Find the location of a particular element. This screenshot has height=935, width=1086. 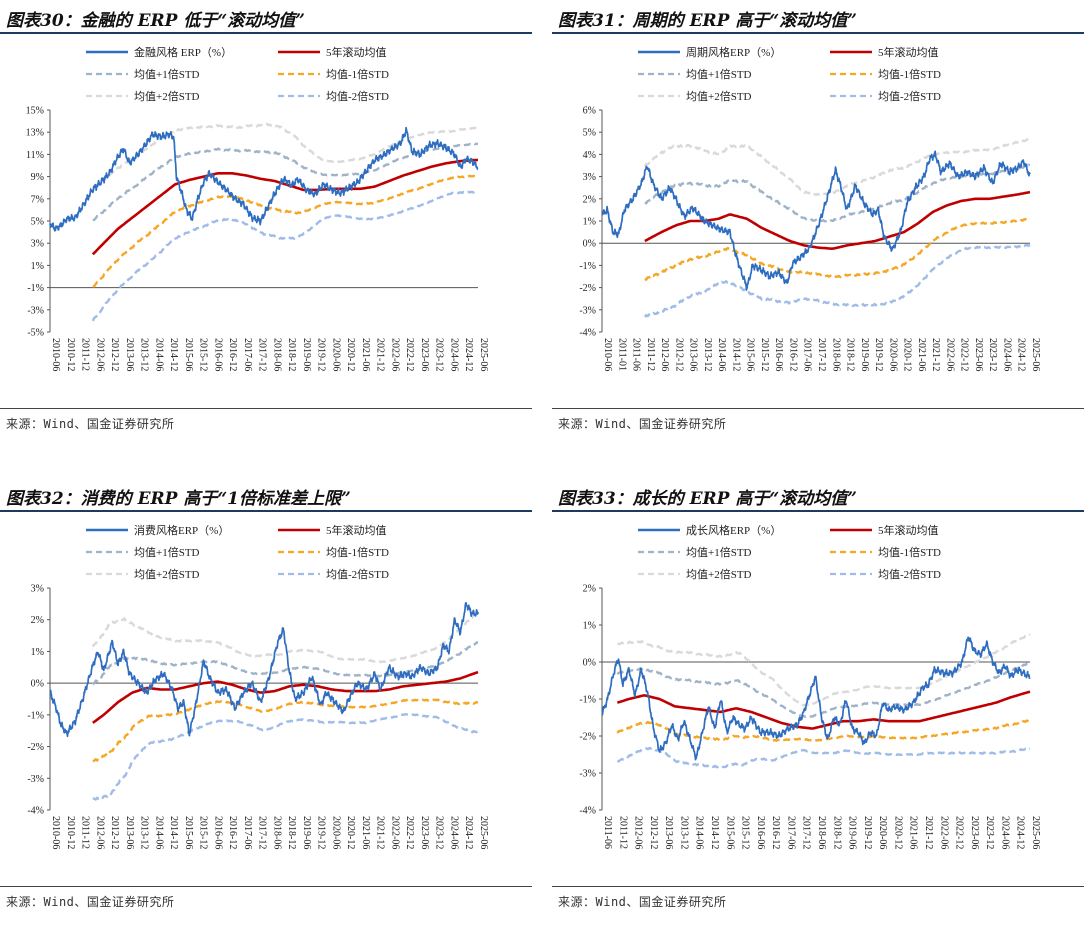

x-tick-label: 2016-12 is located at coordinates (792, 354).